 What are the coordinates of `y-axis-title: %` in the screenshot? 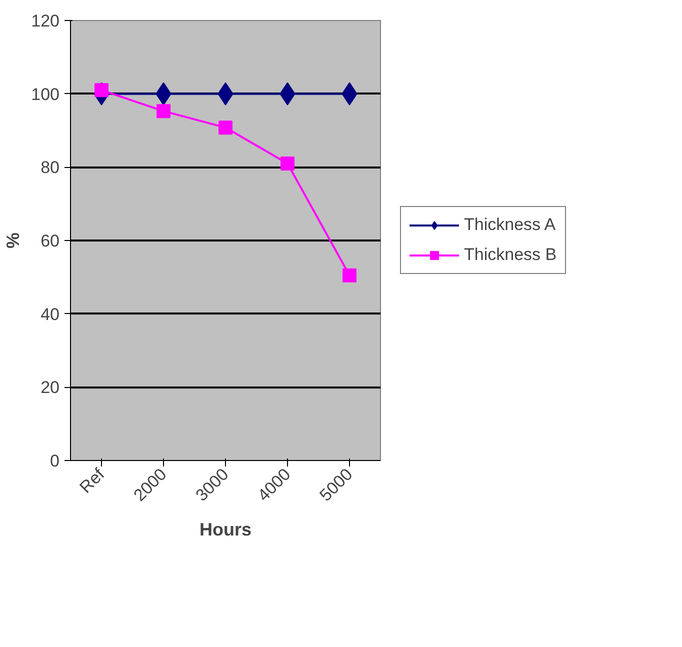 It's located at (13, 240).